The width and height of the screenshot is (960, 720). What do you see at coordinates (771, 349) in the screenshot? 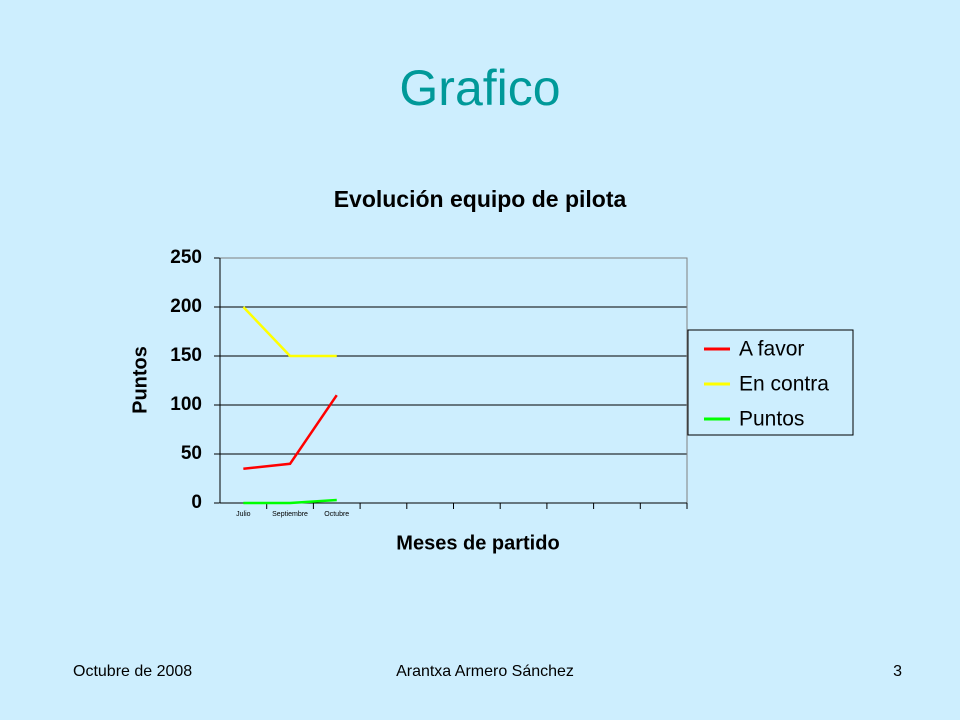
I see `legend-label: A favor` at bounding box center [771, 349].